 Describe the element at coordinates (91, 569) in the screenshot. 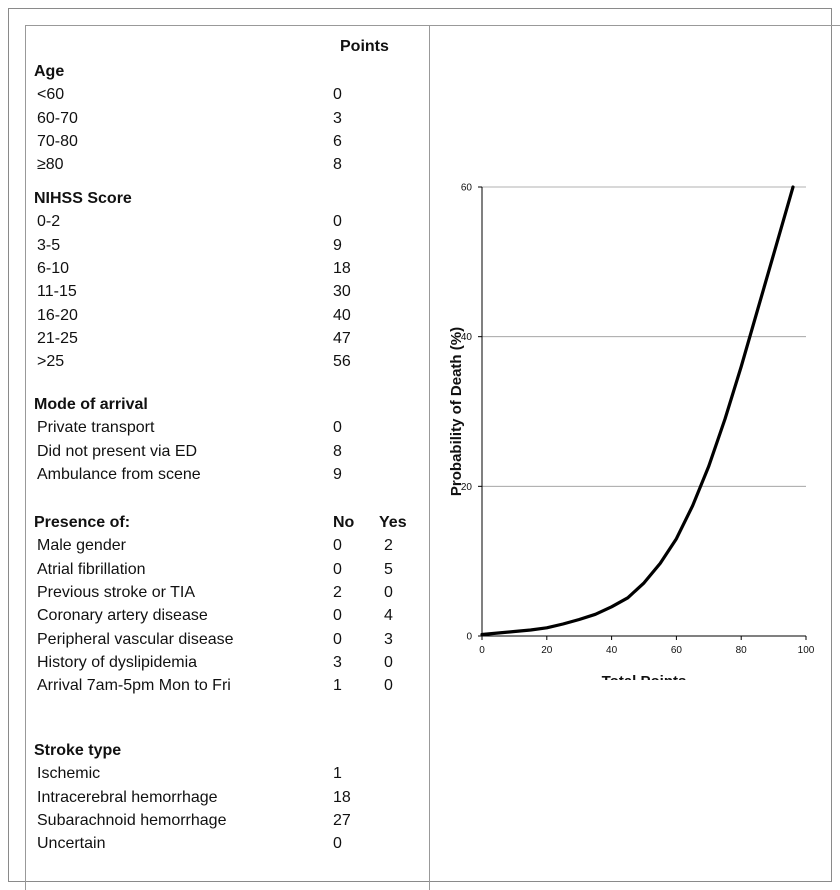

I see `row-label: Atrial fibrillation` at that location.